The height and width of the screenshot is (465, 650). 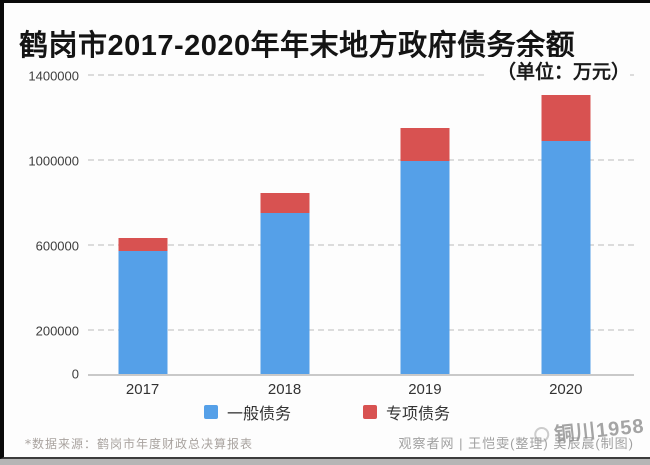 I want to click on x-tick-label: 2019, so click(x=425, y=389).